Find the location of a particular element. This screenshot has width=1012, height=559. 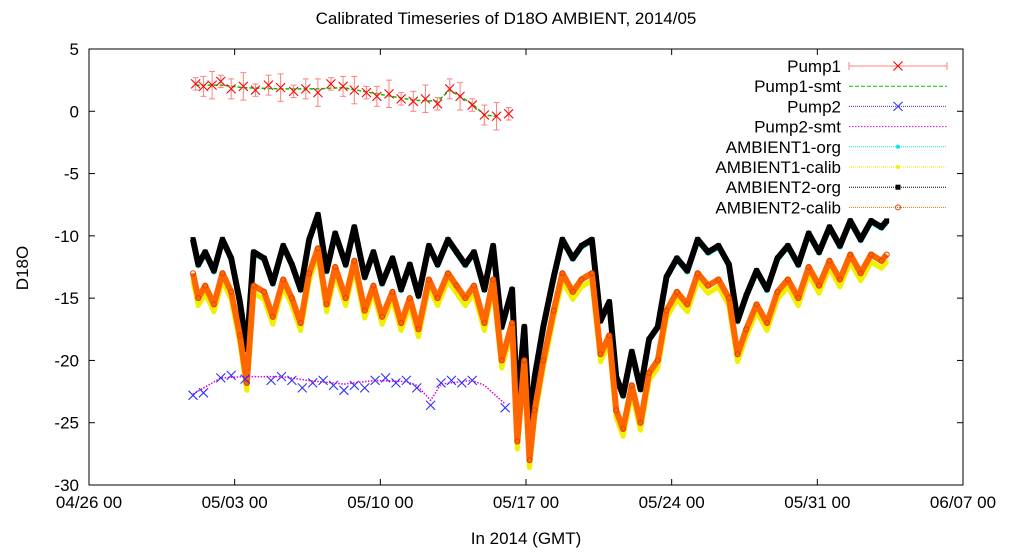

x-tick-label: 04/26 00 is located at coordinates (89, 502).